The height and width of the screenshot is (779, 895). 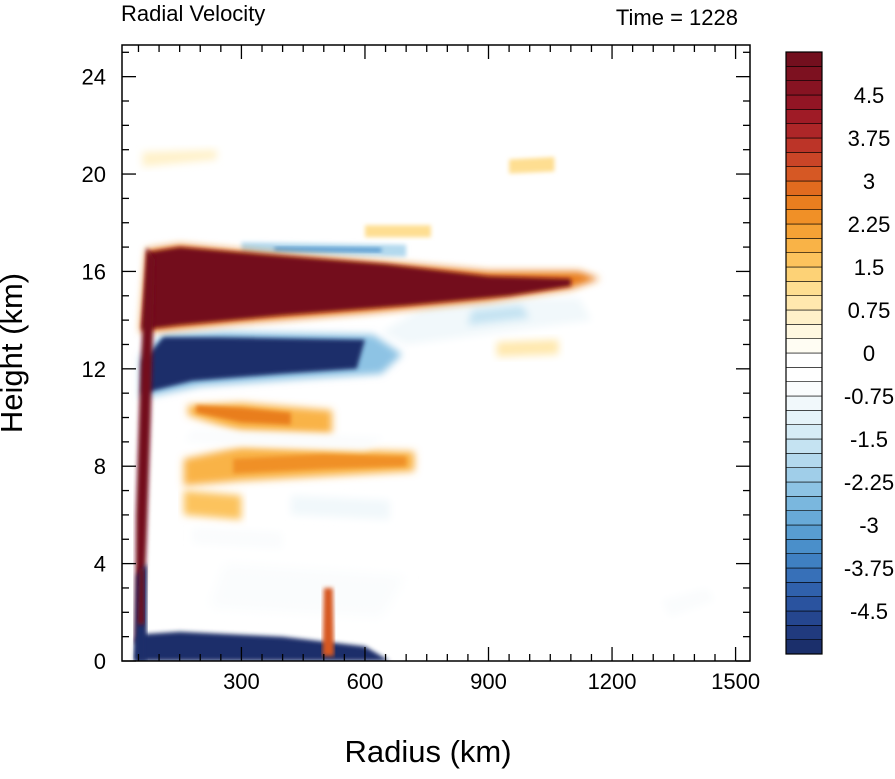 I want to click on y-tick-label: 20, so click(x=94, y=174).